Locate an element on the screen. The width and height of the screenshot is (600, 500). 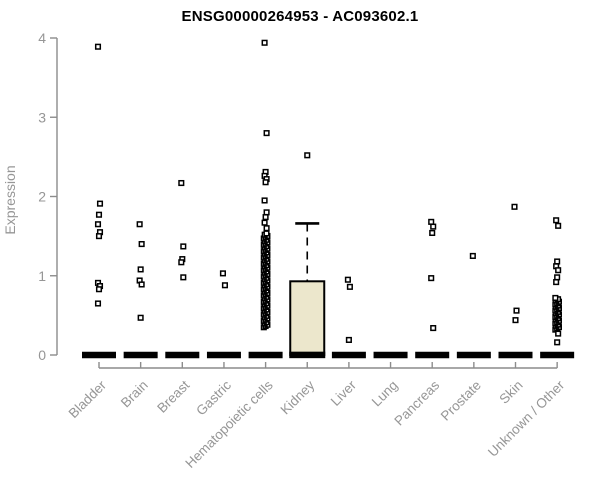
y-axis-tick-label: 4 is located at coordinates (42, 38).